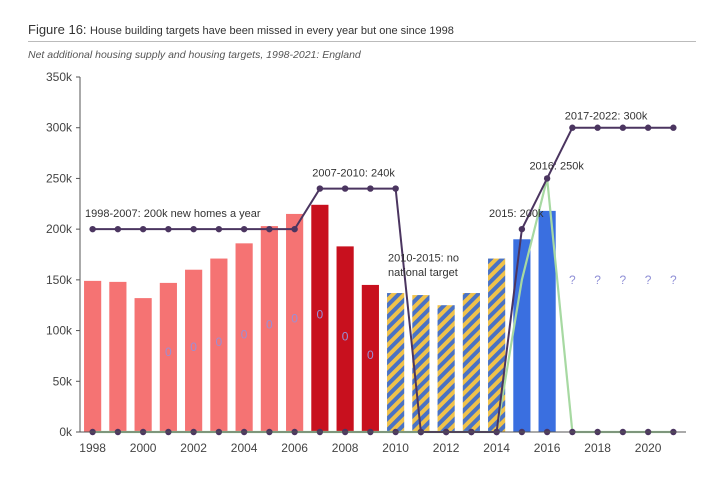 This screenshot has height=481, width=708. I want to click on y-tick-label: 0k, so click(66, 432).